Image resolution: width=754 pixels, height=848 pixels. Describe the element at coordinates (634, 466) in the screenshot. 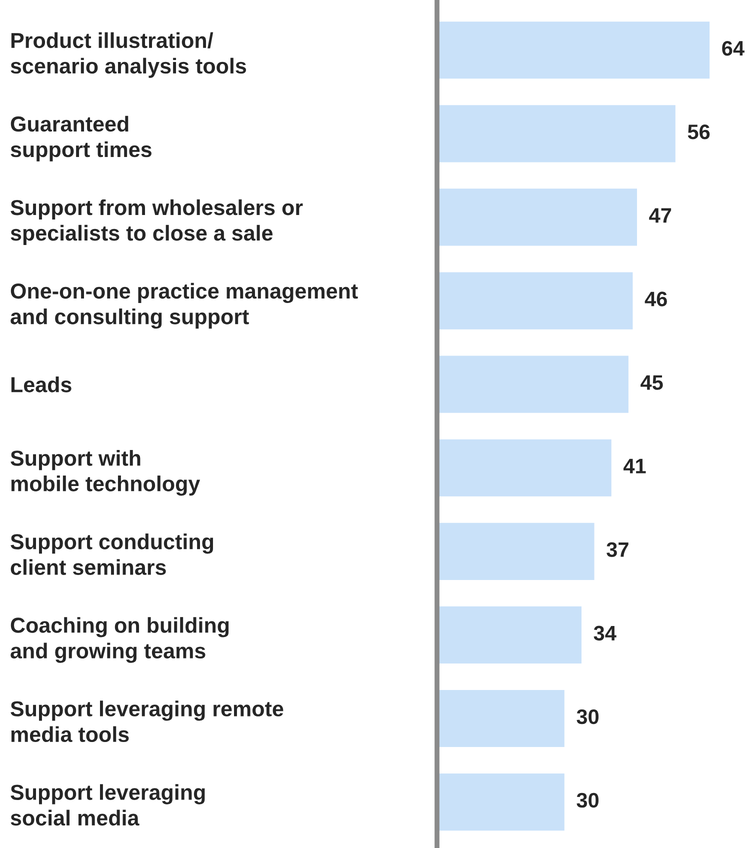

I see `data-label: 41` at that location.